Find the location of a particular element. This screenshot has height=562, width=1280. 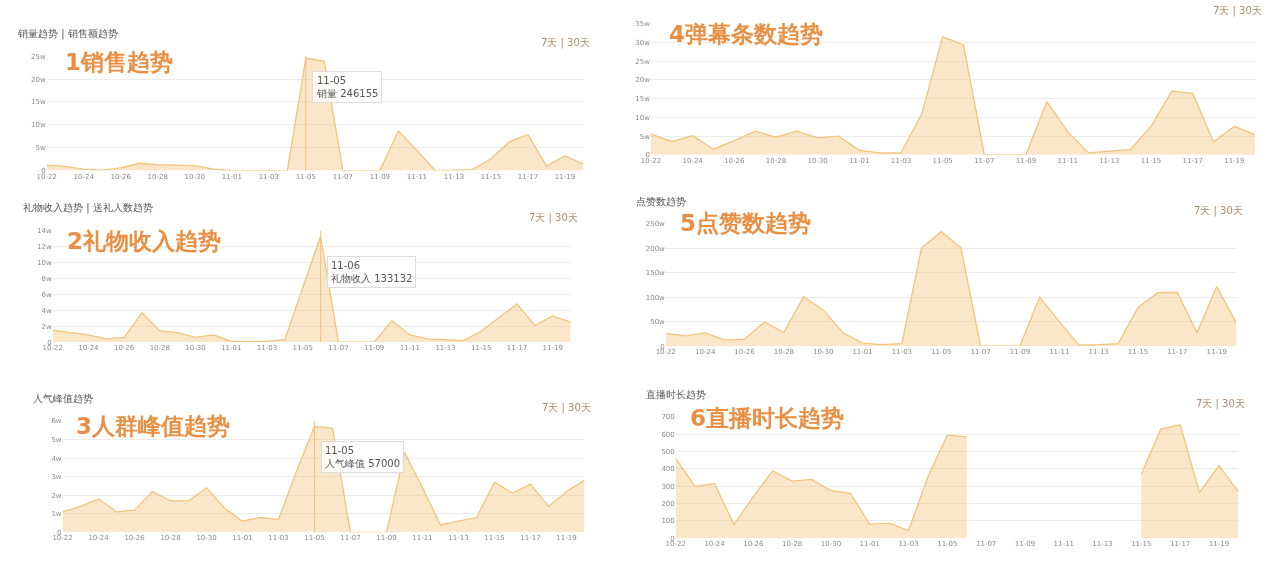

chart-subtitle: 人气峰值趋势 is located at coordinates (63, 398).